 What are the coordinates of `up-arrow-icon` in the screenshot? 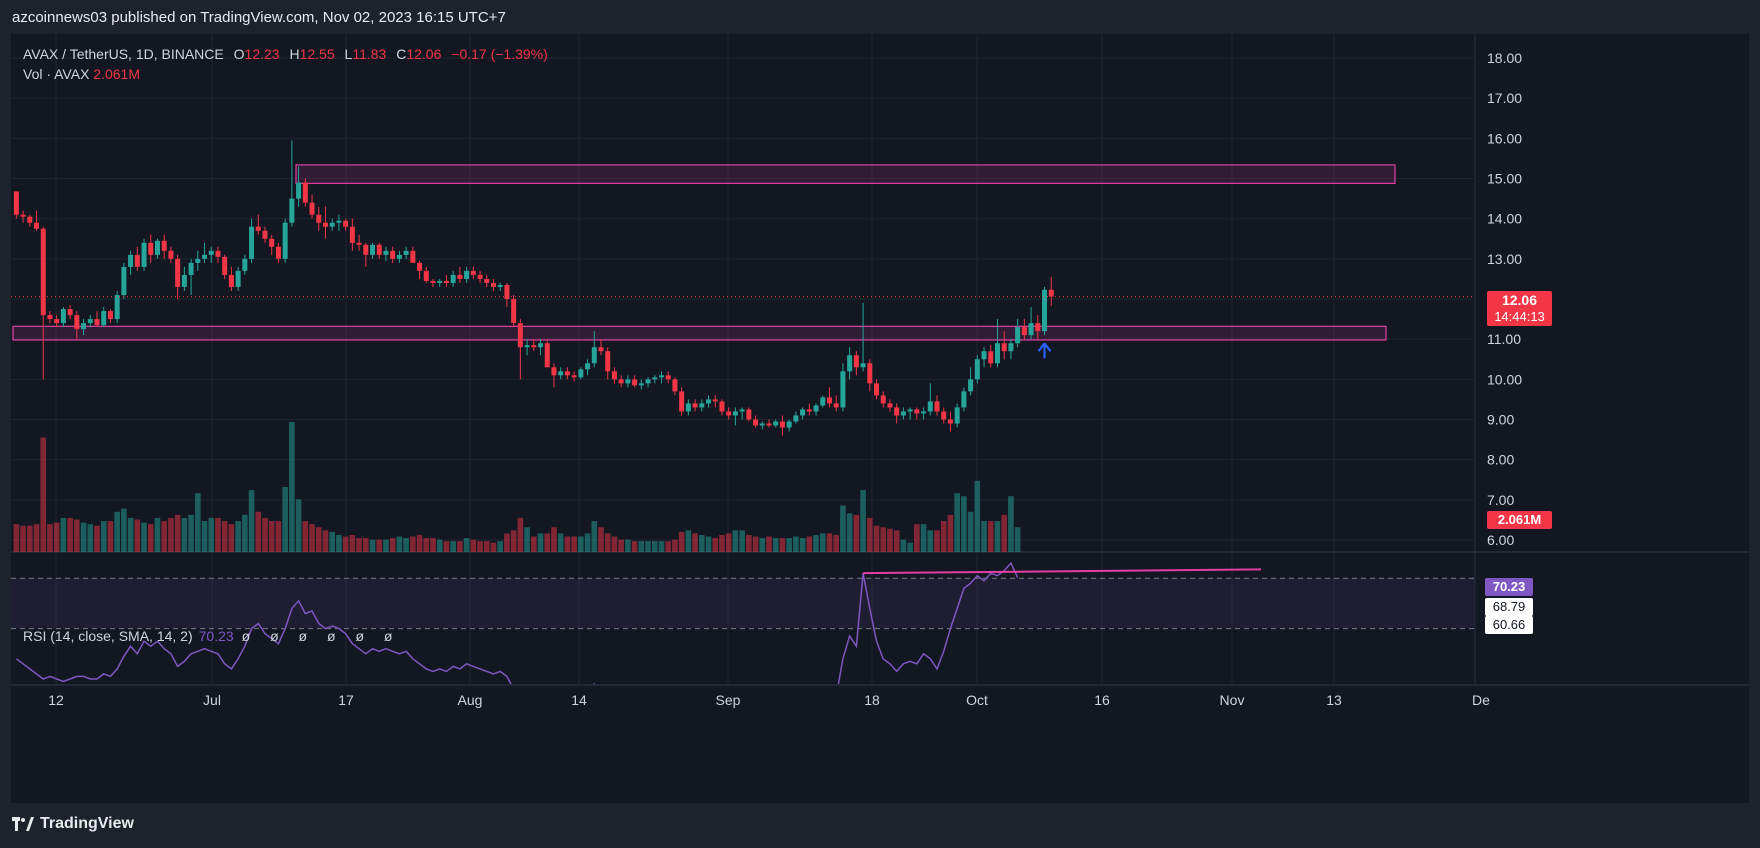 It's located at (1044, 350).